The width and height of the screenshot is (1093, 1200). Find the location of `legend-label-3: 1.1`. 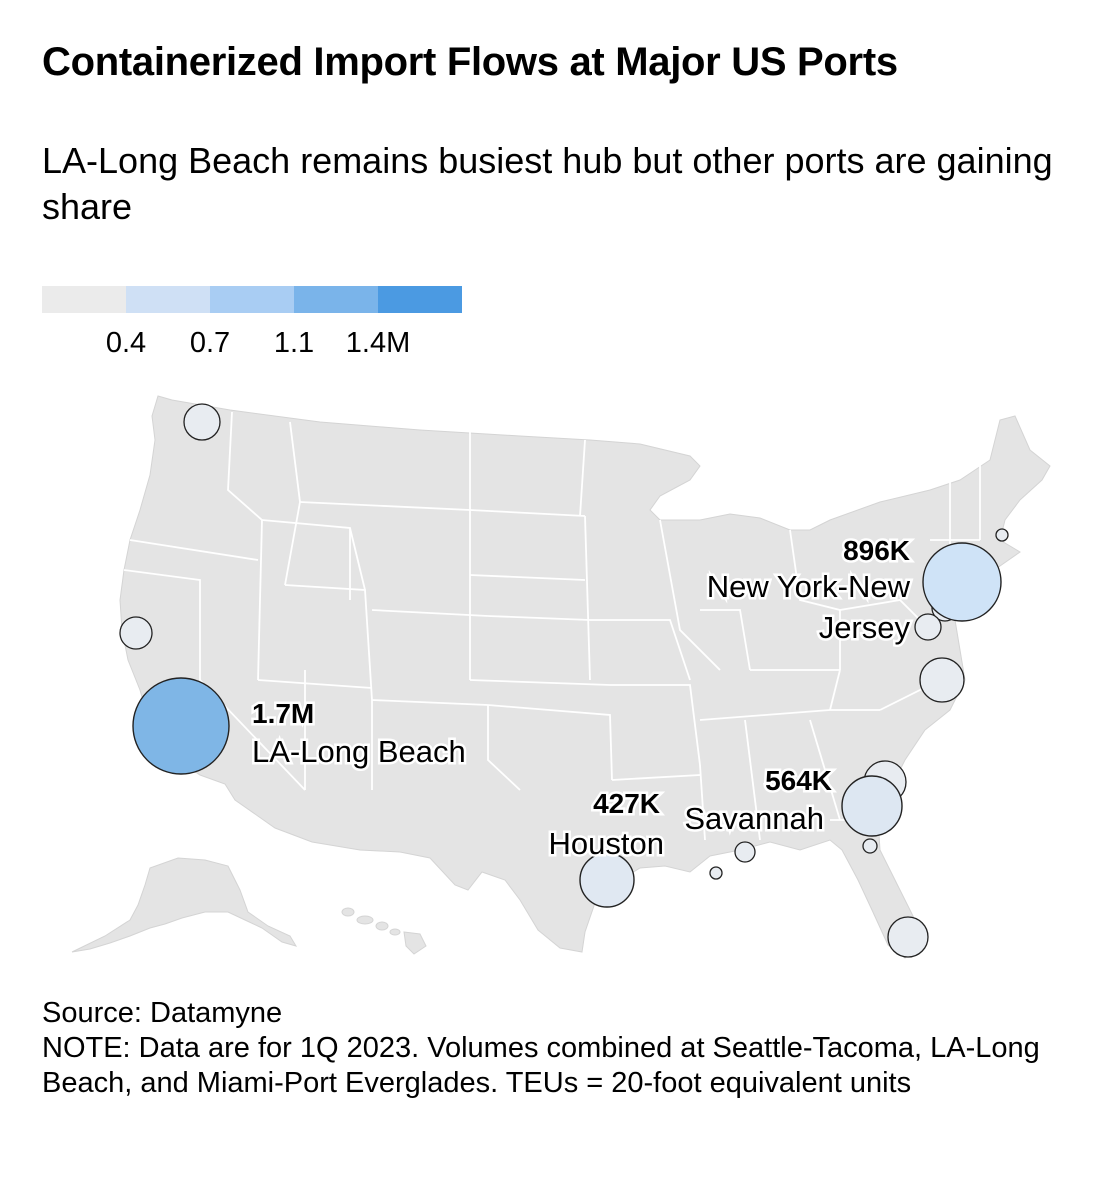

legend-label-3: 1.1 is located at coordinates (294, 343).